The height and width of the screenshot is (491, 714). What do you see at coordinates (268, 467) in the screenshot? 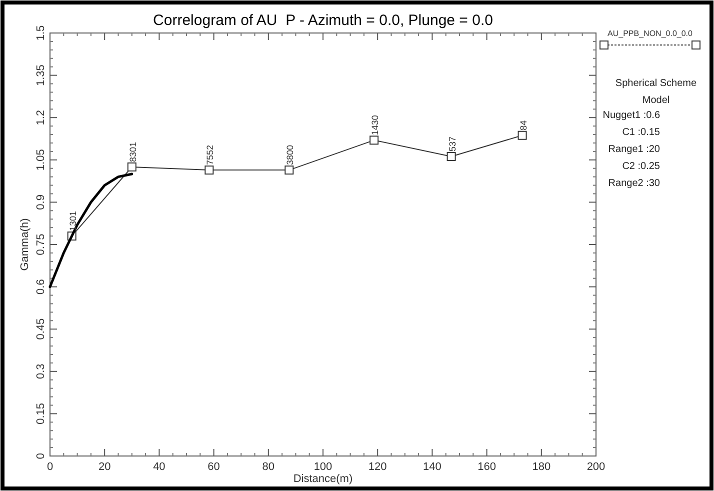
I see `x-tick-label: 80` at bounding box center [268, 467].